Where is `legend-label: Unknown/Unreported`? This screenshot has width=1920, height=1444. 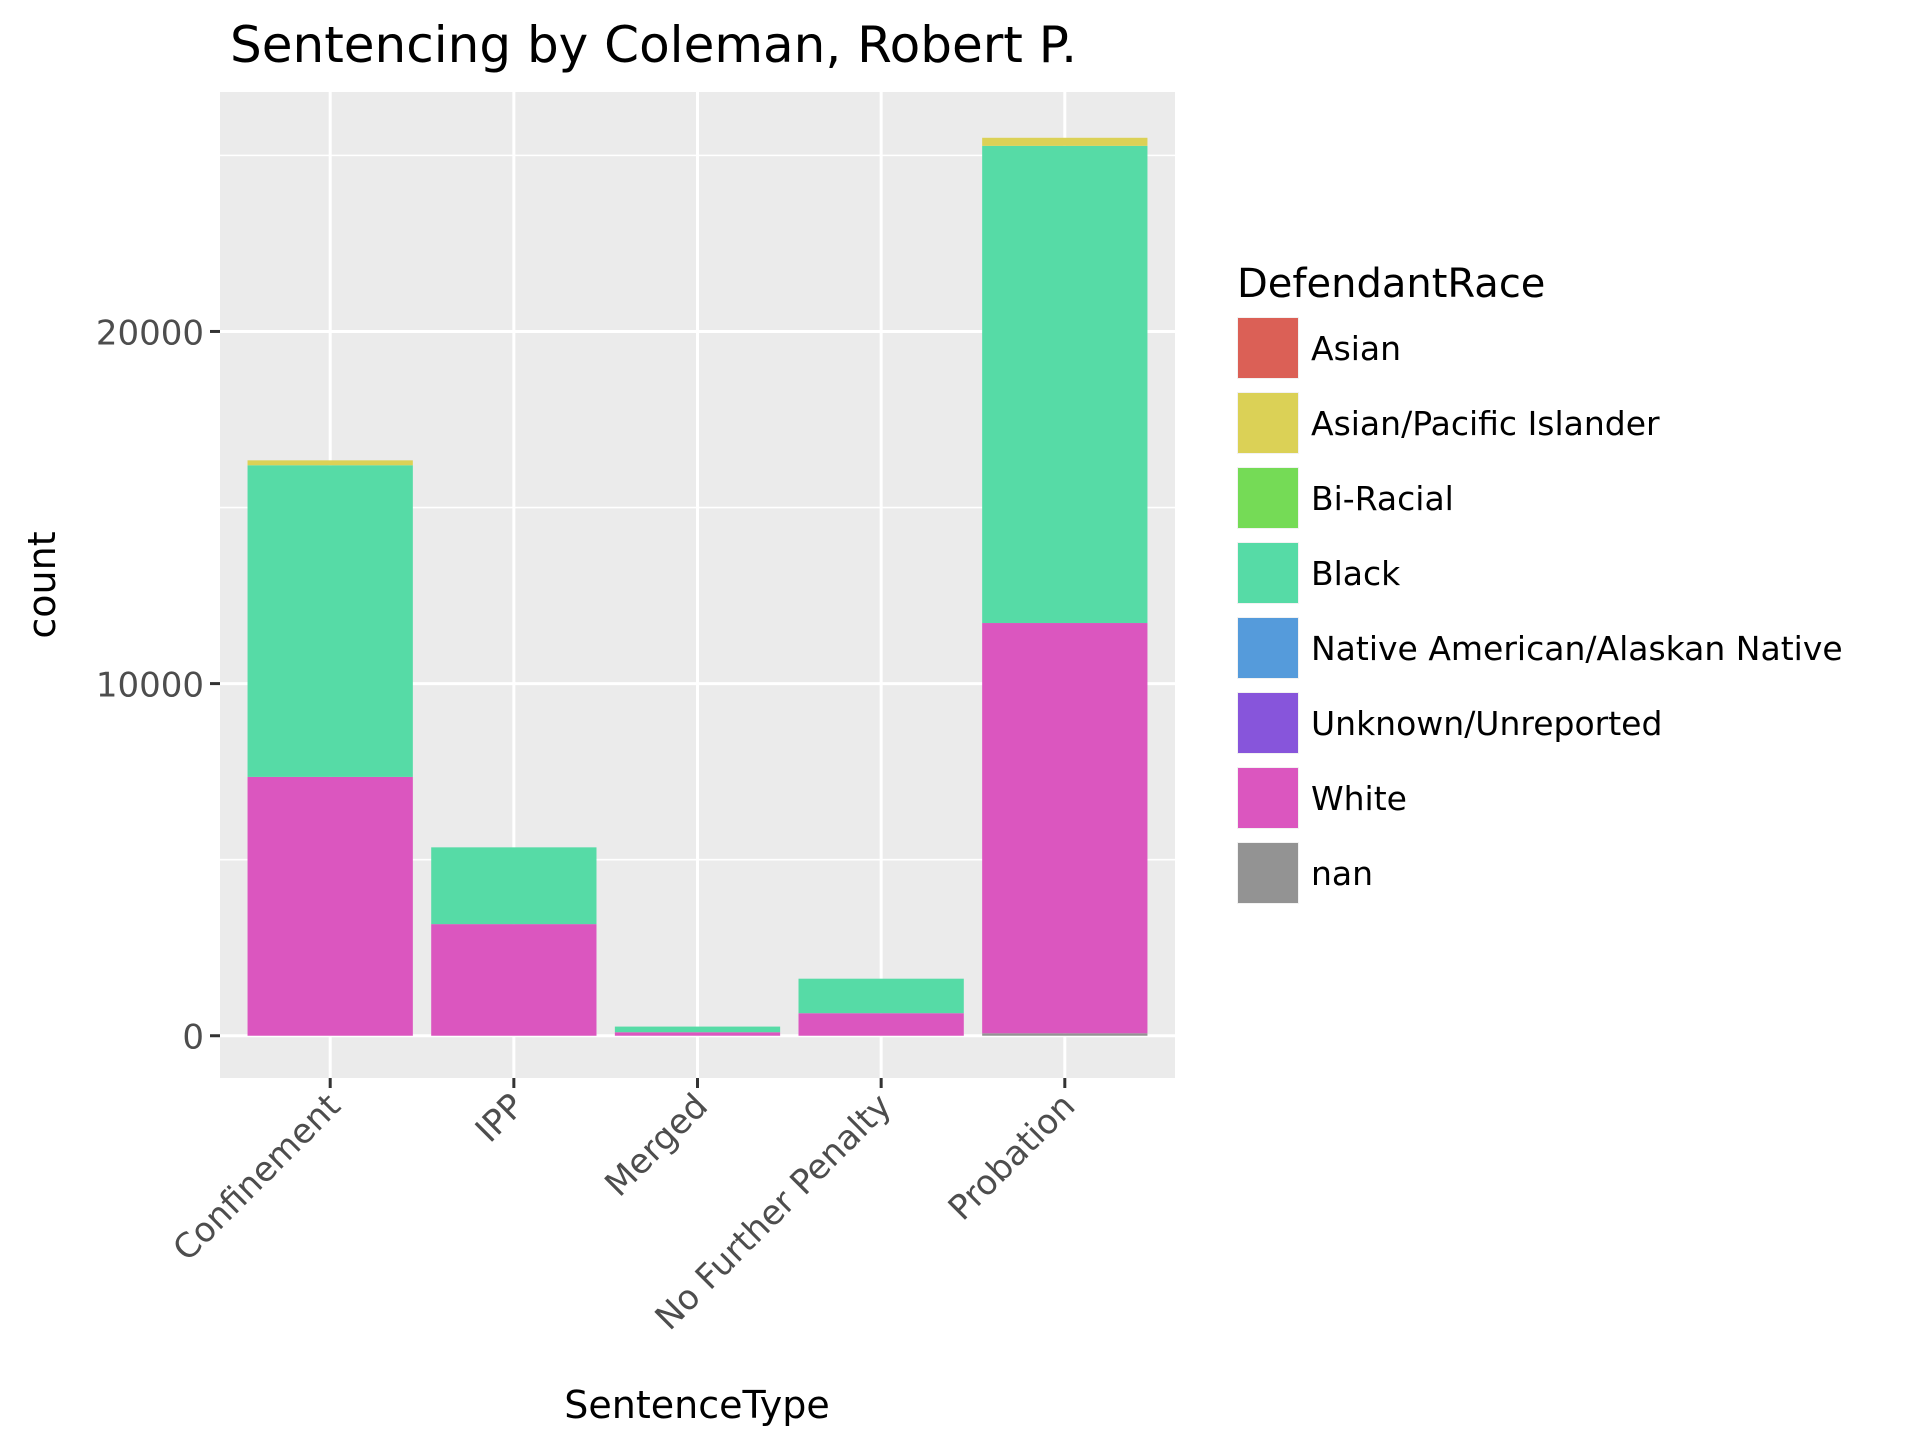 legend-label: Unknown/Unreported is located at coordinates (1486, 723).